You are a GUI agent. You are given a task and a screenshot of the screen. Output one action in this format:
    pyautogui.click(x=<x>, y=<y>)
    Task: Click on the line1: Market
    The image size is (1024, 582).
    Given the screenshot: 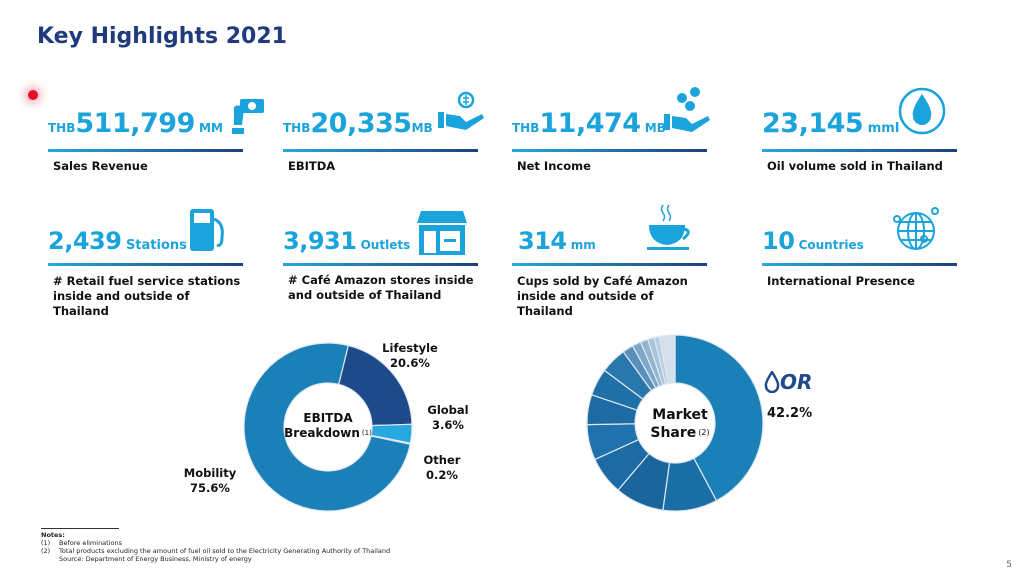 What is the action you would take?
    pyautogui.click(x=680, y=415)
    